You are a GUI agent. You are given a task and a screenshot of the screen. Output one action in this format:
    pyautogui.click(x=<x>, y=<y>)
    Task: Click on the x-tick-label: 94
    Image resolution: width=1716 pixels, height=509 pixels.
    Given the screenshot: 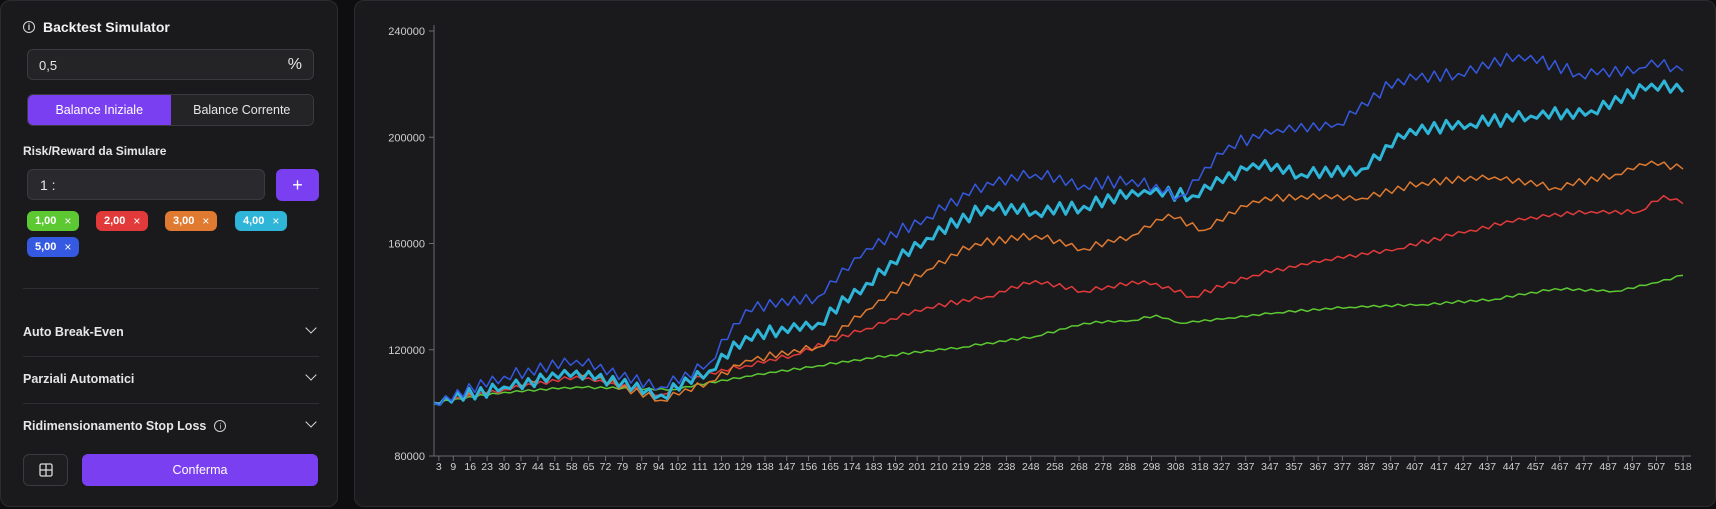 What is the action you would take?
    pyautogui.click(x=659, y=467)
    